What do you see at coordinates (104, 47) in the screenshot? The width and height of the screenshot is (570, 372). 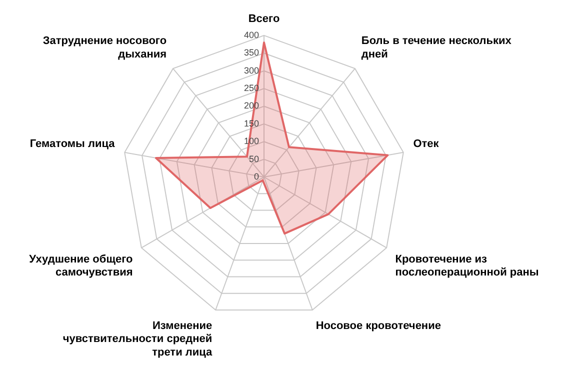 I see `spoke-label: Затруднение носового дыхания` at bounding box center [104, 47].